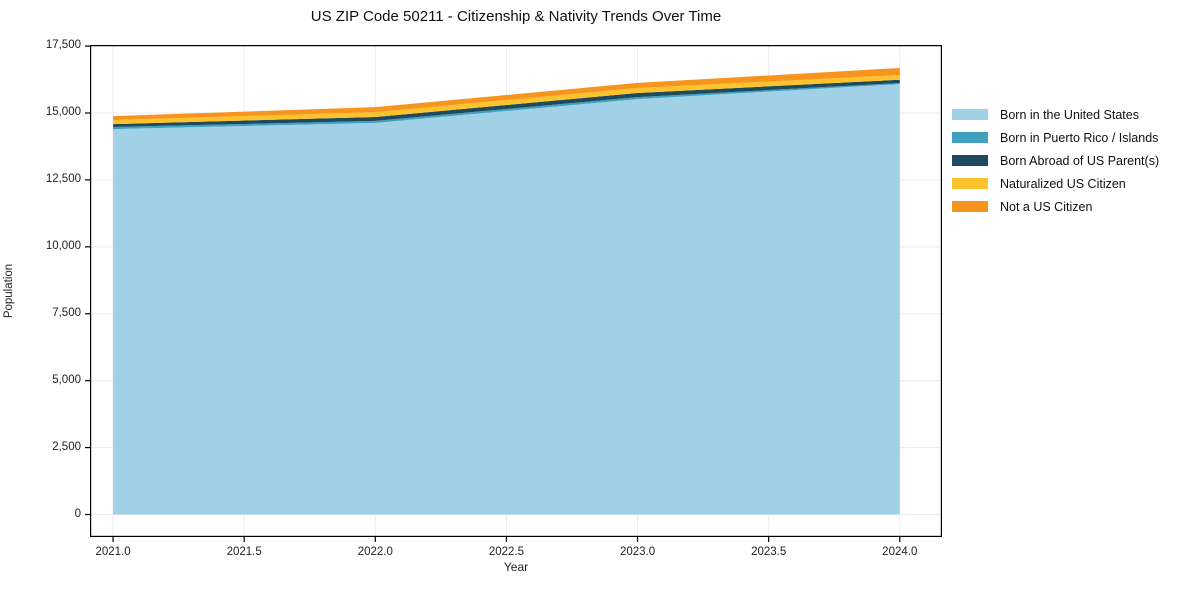  Describe the element at coordinates (375, 552) in the screenshot. I see `x-tick-label: 2022.0` at that location.